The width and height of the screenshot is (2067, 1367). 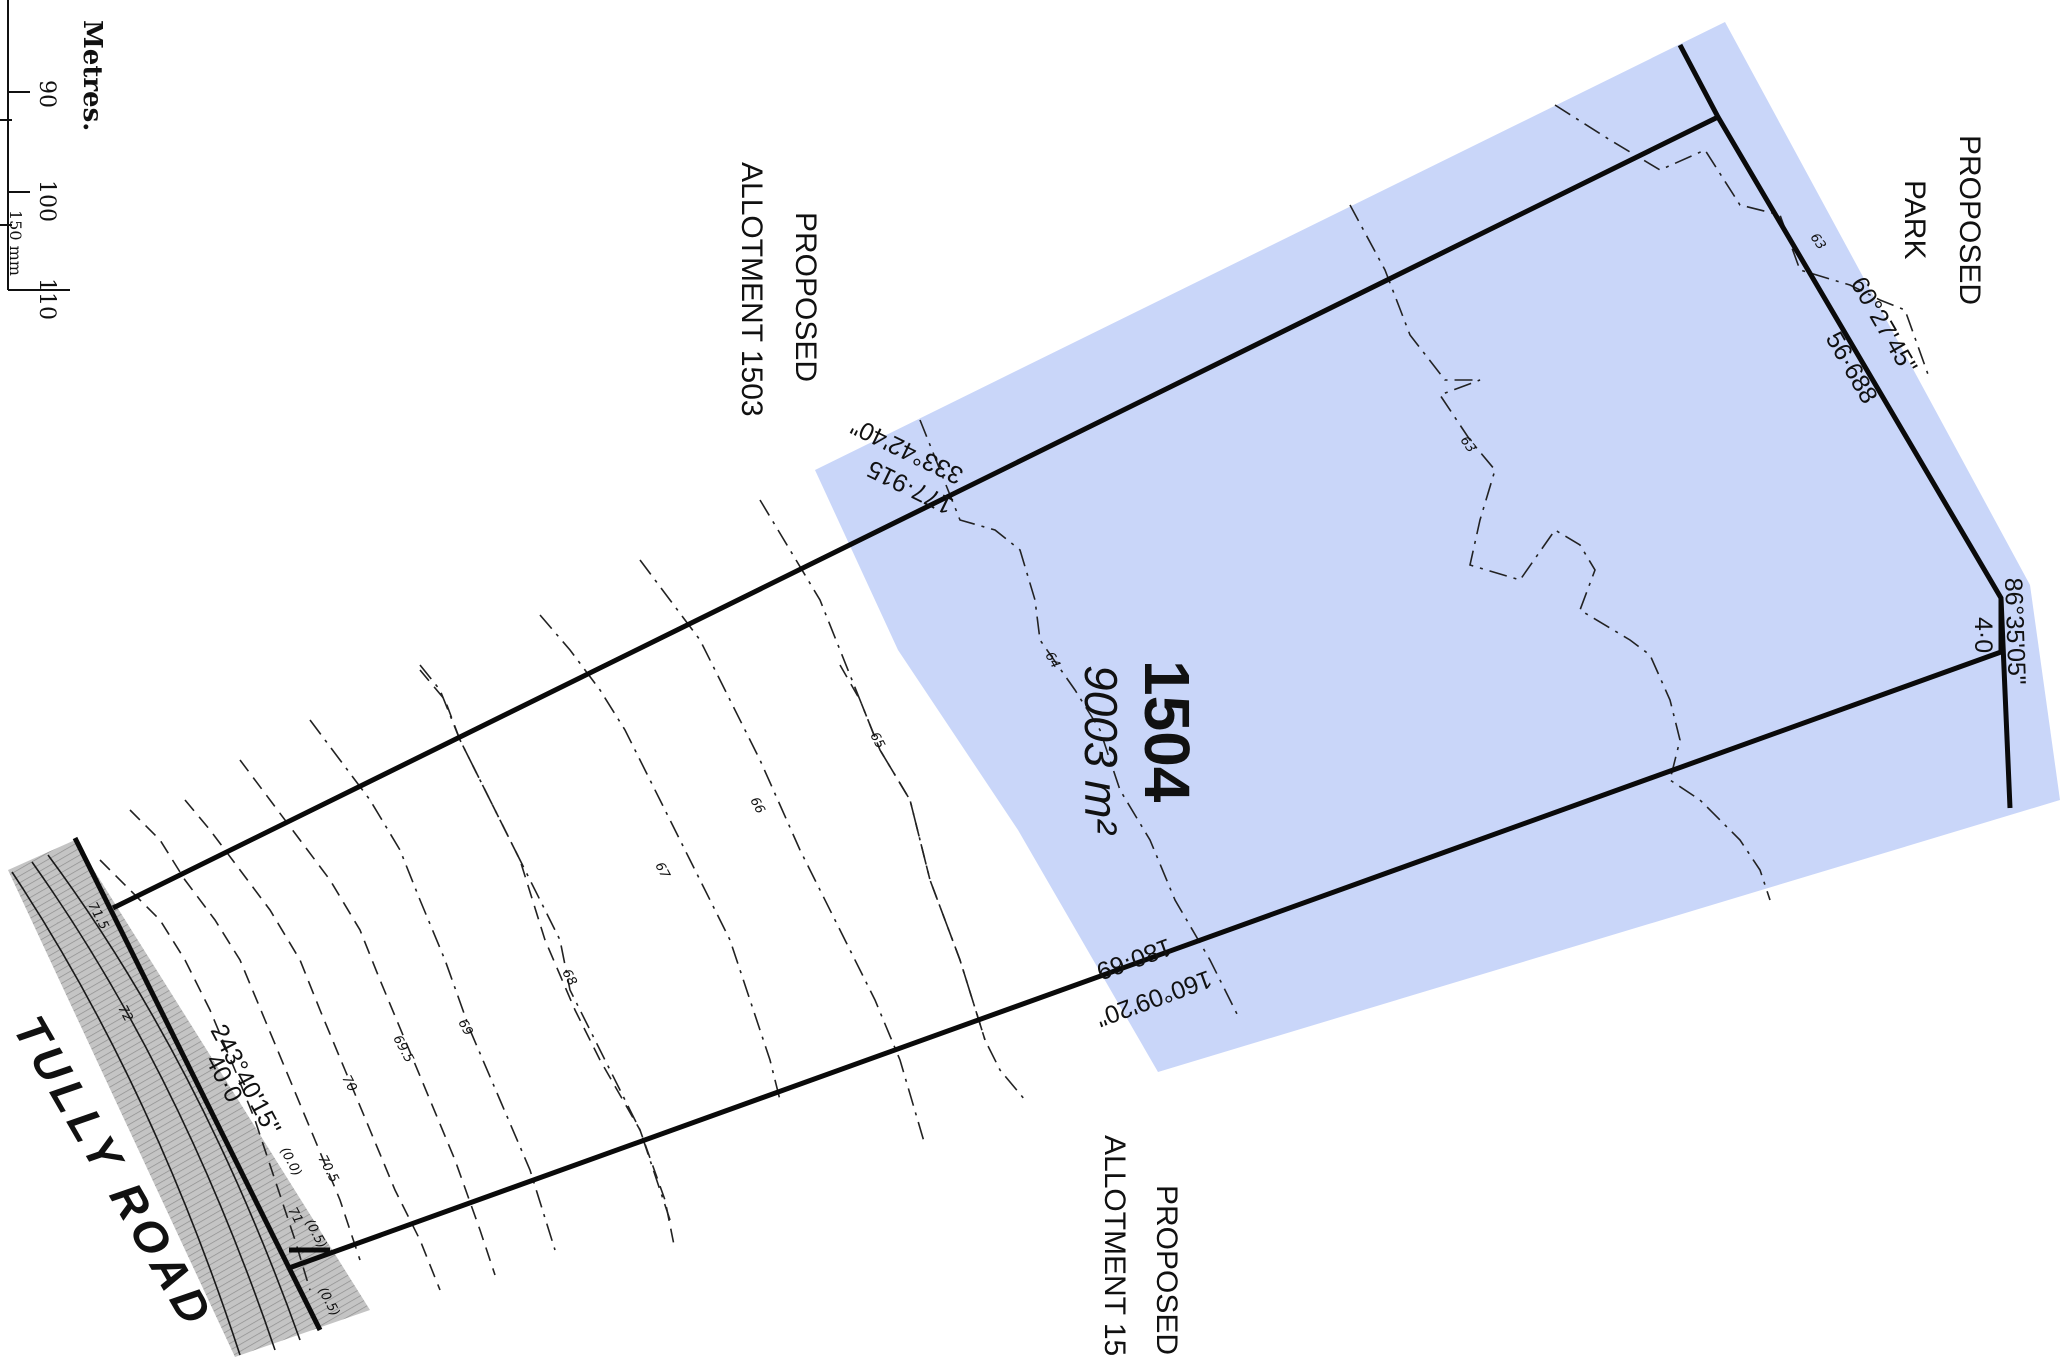 I want to click on lot-number: 1504, so click(x=1167, y=731).